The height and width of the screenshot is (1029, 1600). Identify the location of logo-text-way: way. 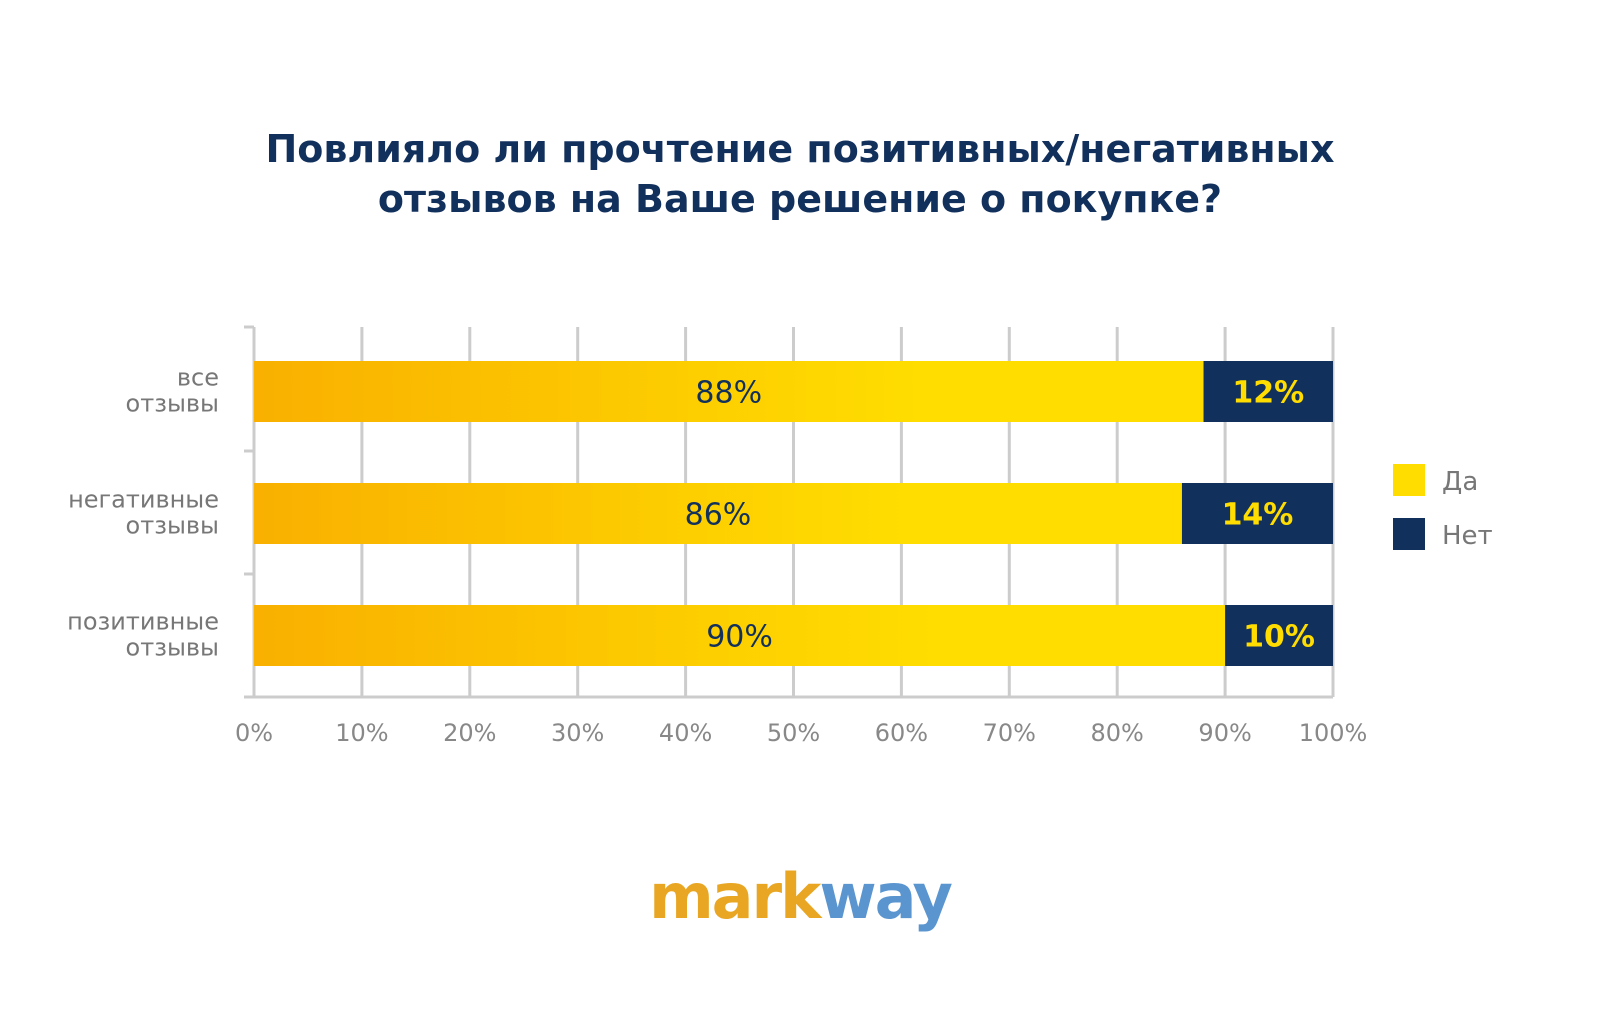
(886, 896).